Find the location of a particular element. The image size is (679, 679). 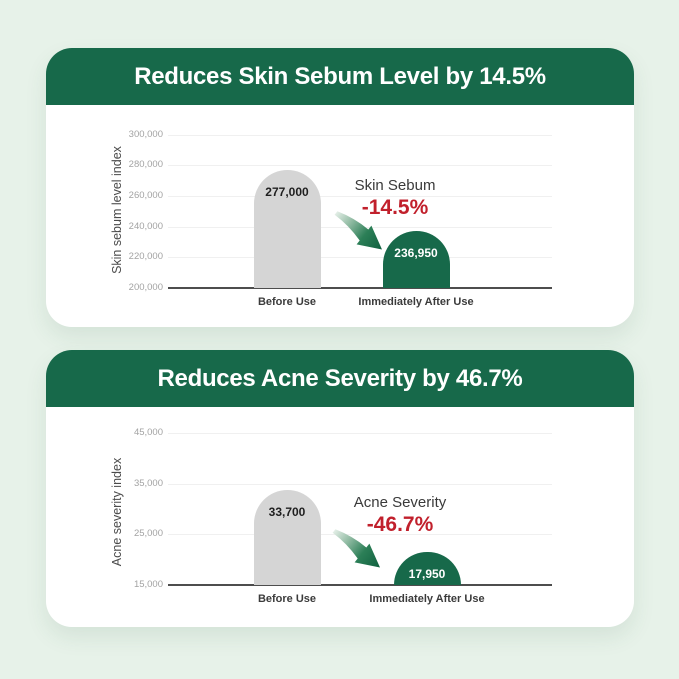

y-tick-label: 280,000 is located at coordinates (145, 165).